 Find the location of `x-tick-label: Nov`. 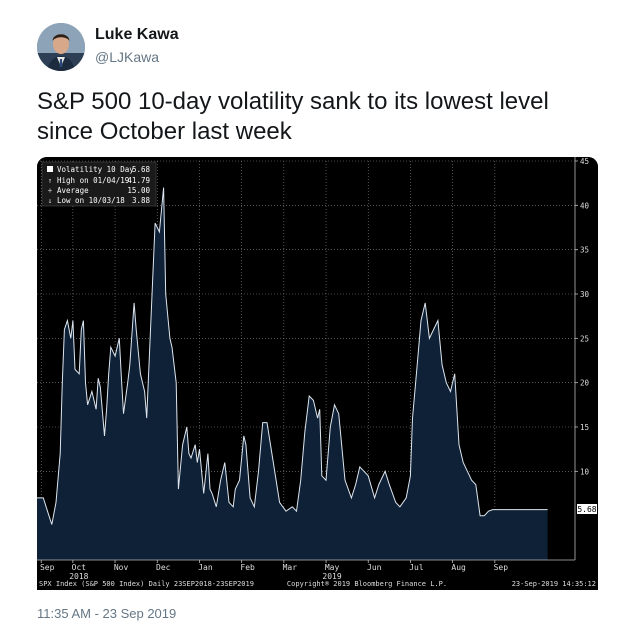

x-tick-label: Nov is located at coordinates (121, 567).